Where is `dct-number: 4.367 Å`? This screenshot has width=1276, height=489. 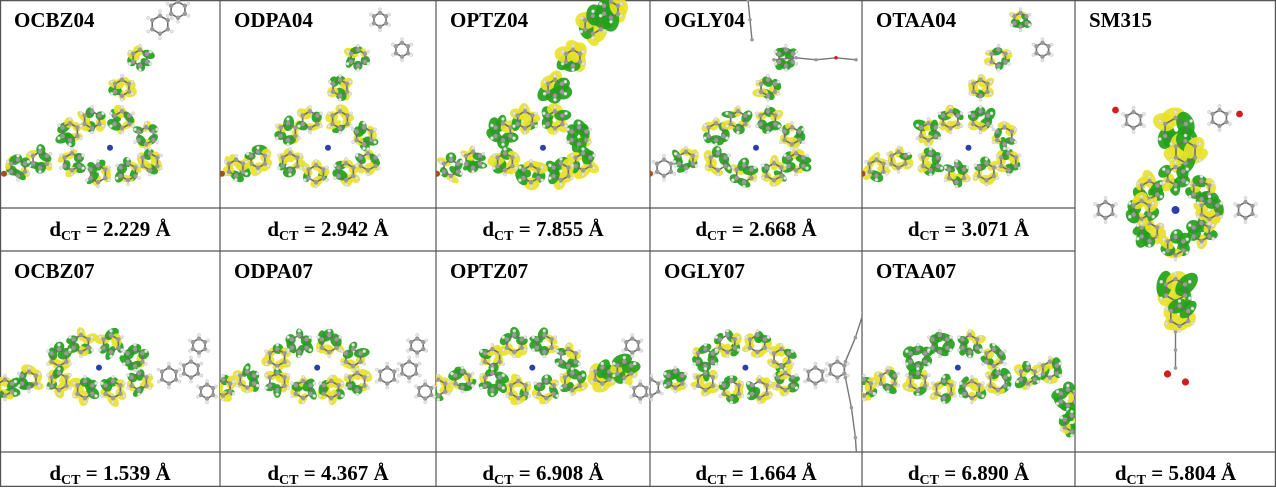 dct-number: 4.367 Å is located at coordinates (355, 473).